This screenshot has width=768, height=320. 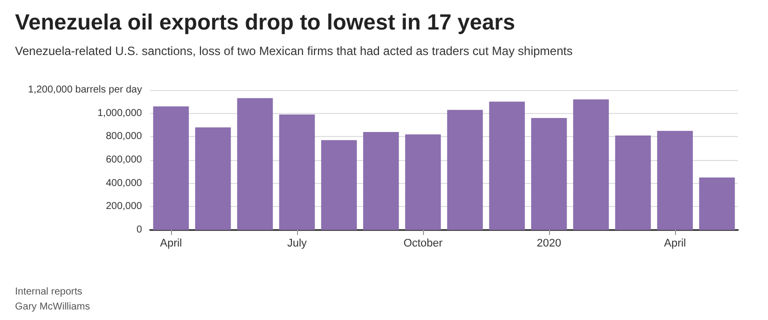 What do you see at coordinates (423, 244) in the screenshot?
I see `x-tick-label: October` at bounding box center [423, 244].